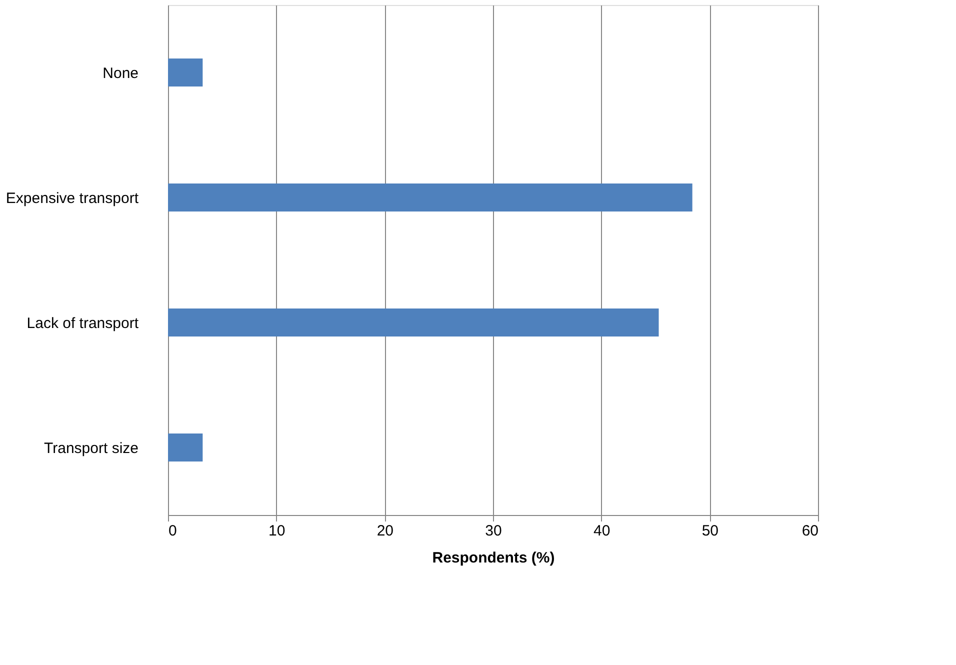 This screenshot has height=665, width=956. What do you see at coordinates (385, 531) in the screenshot?
I see `x-tick-label: 20` at bounding box center [385, 531].